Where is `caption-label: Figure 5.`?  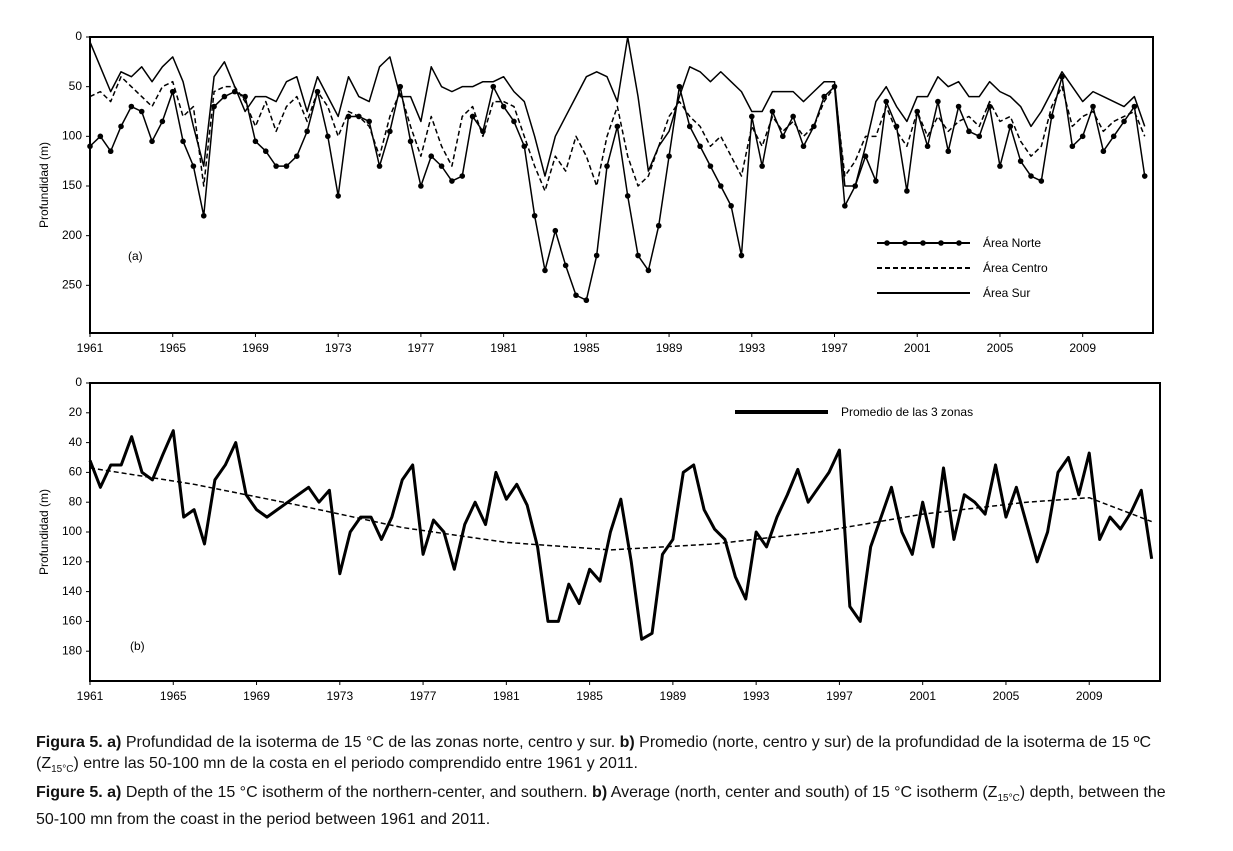
caption-label: Figure 5. is located at coordinates (69, 792).